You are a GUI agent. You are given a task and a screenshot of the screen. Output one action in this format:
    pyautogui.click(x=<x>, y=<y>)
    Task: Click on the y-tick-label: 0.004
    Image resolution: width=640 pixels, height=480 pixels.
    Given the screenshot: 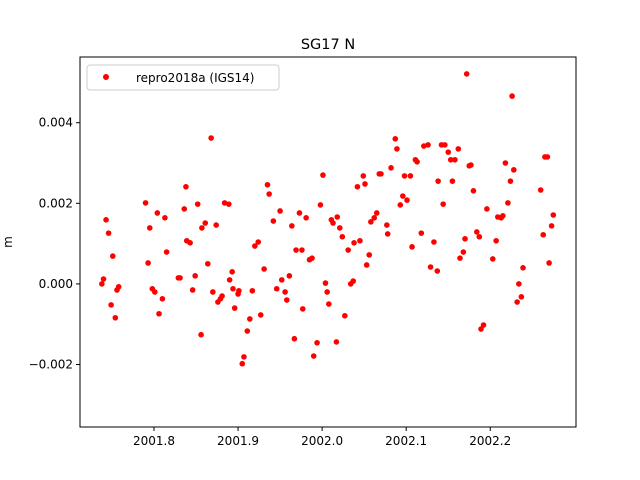 What is the action you would take?
    pyautogui.click(x=56, y=123)
    